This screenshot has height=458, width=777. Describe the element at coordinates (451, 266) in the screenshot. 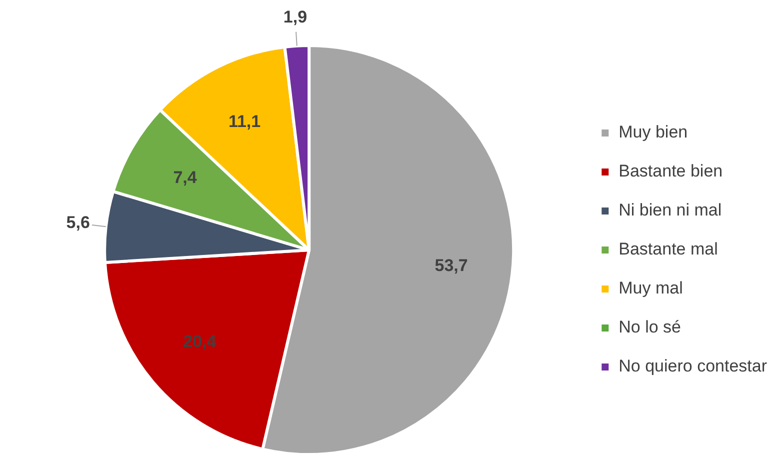

I see `data-label: 53,7` at that location.